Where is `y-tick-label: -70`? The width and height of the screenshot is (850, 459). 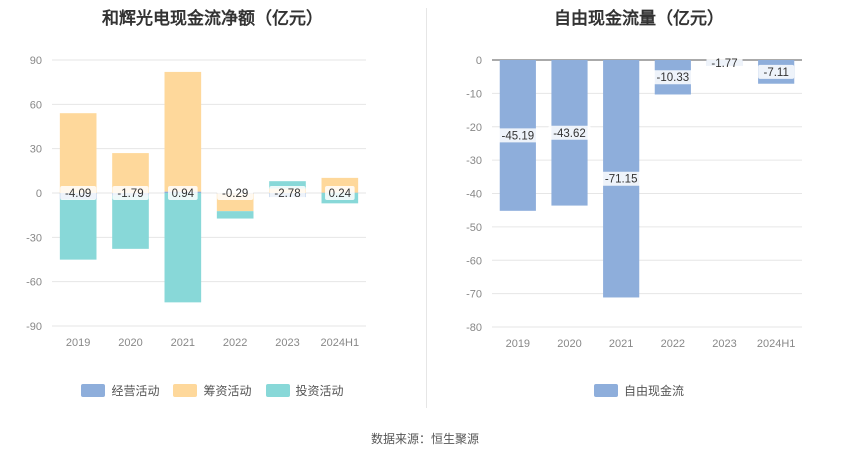
y-tick-label: -70 is located at coordinates (474, 295).